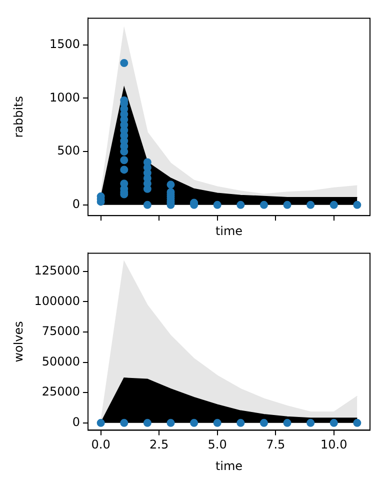 This screenshot has height=490, width=390. What do you see at coordinates (68, 151) in the screenshot?
I see `y-tick-label: 500` at bounding box center [68, 151].